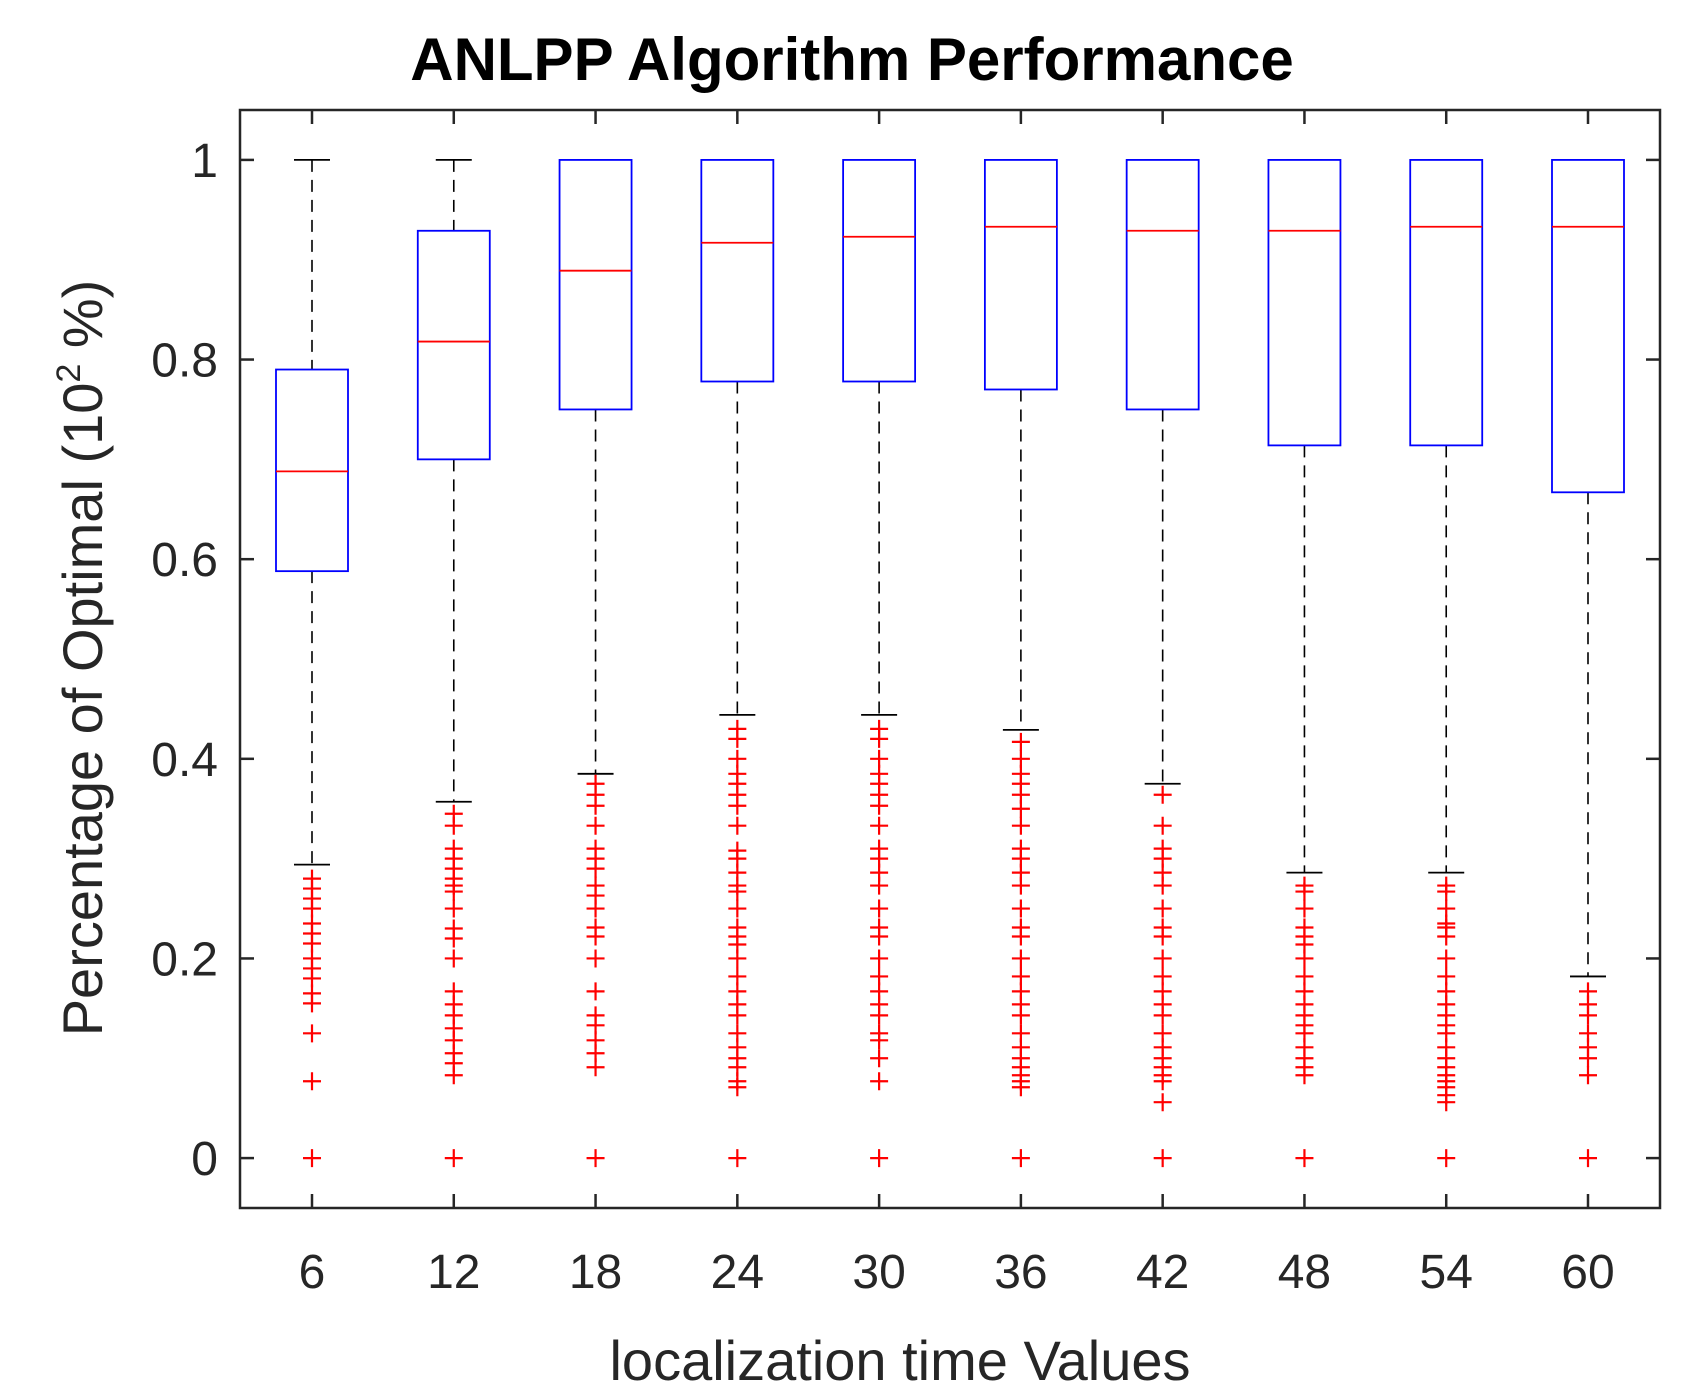  Describe the element at coordinates (82, 710) in the screenshot. I see `y-axis-label-prefix: Percentage of Optimal (10` at that location.